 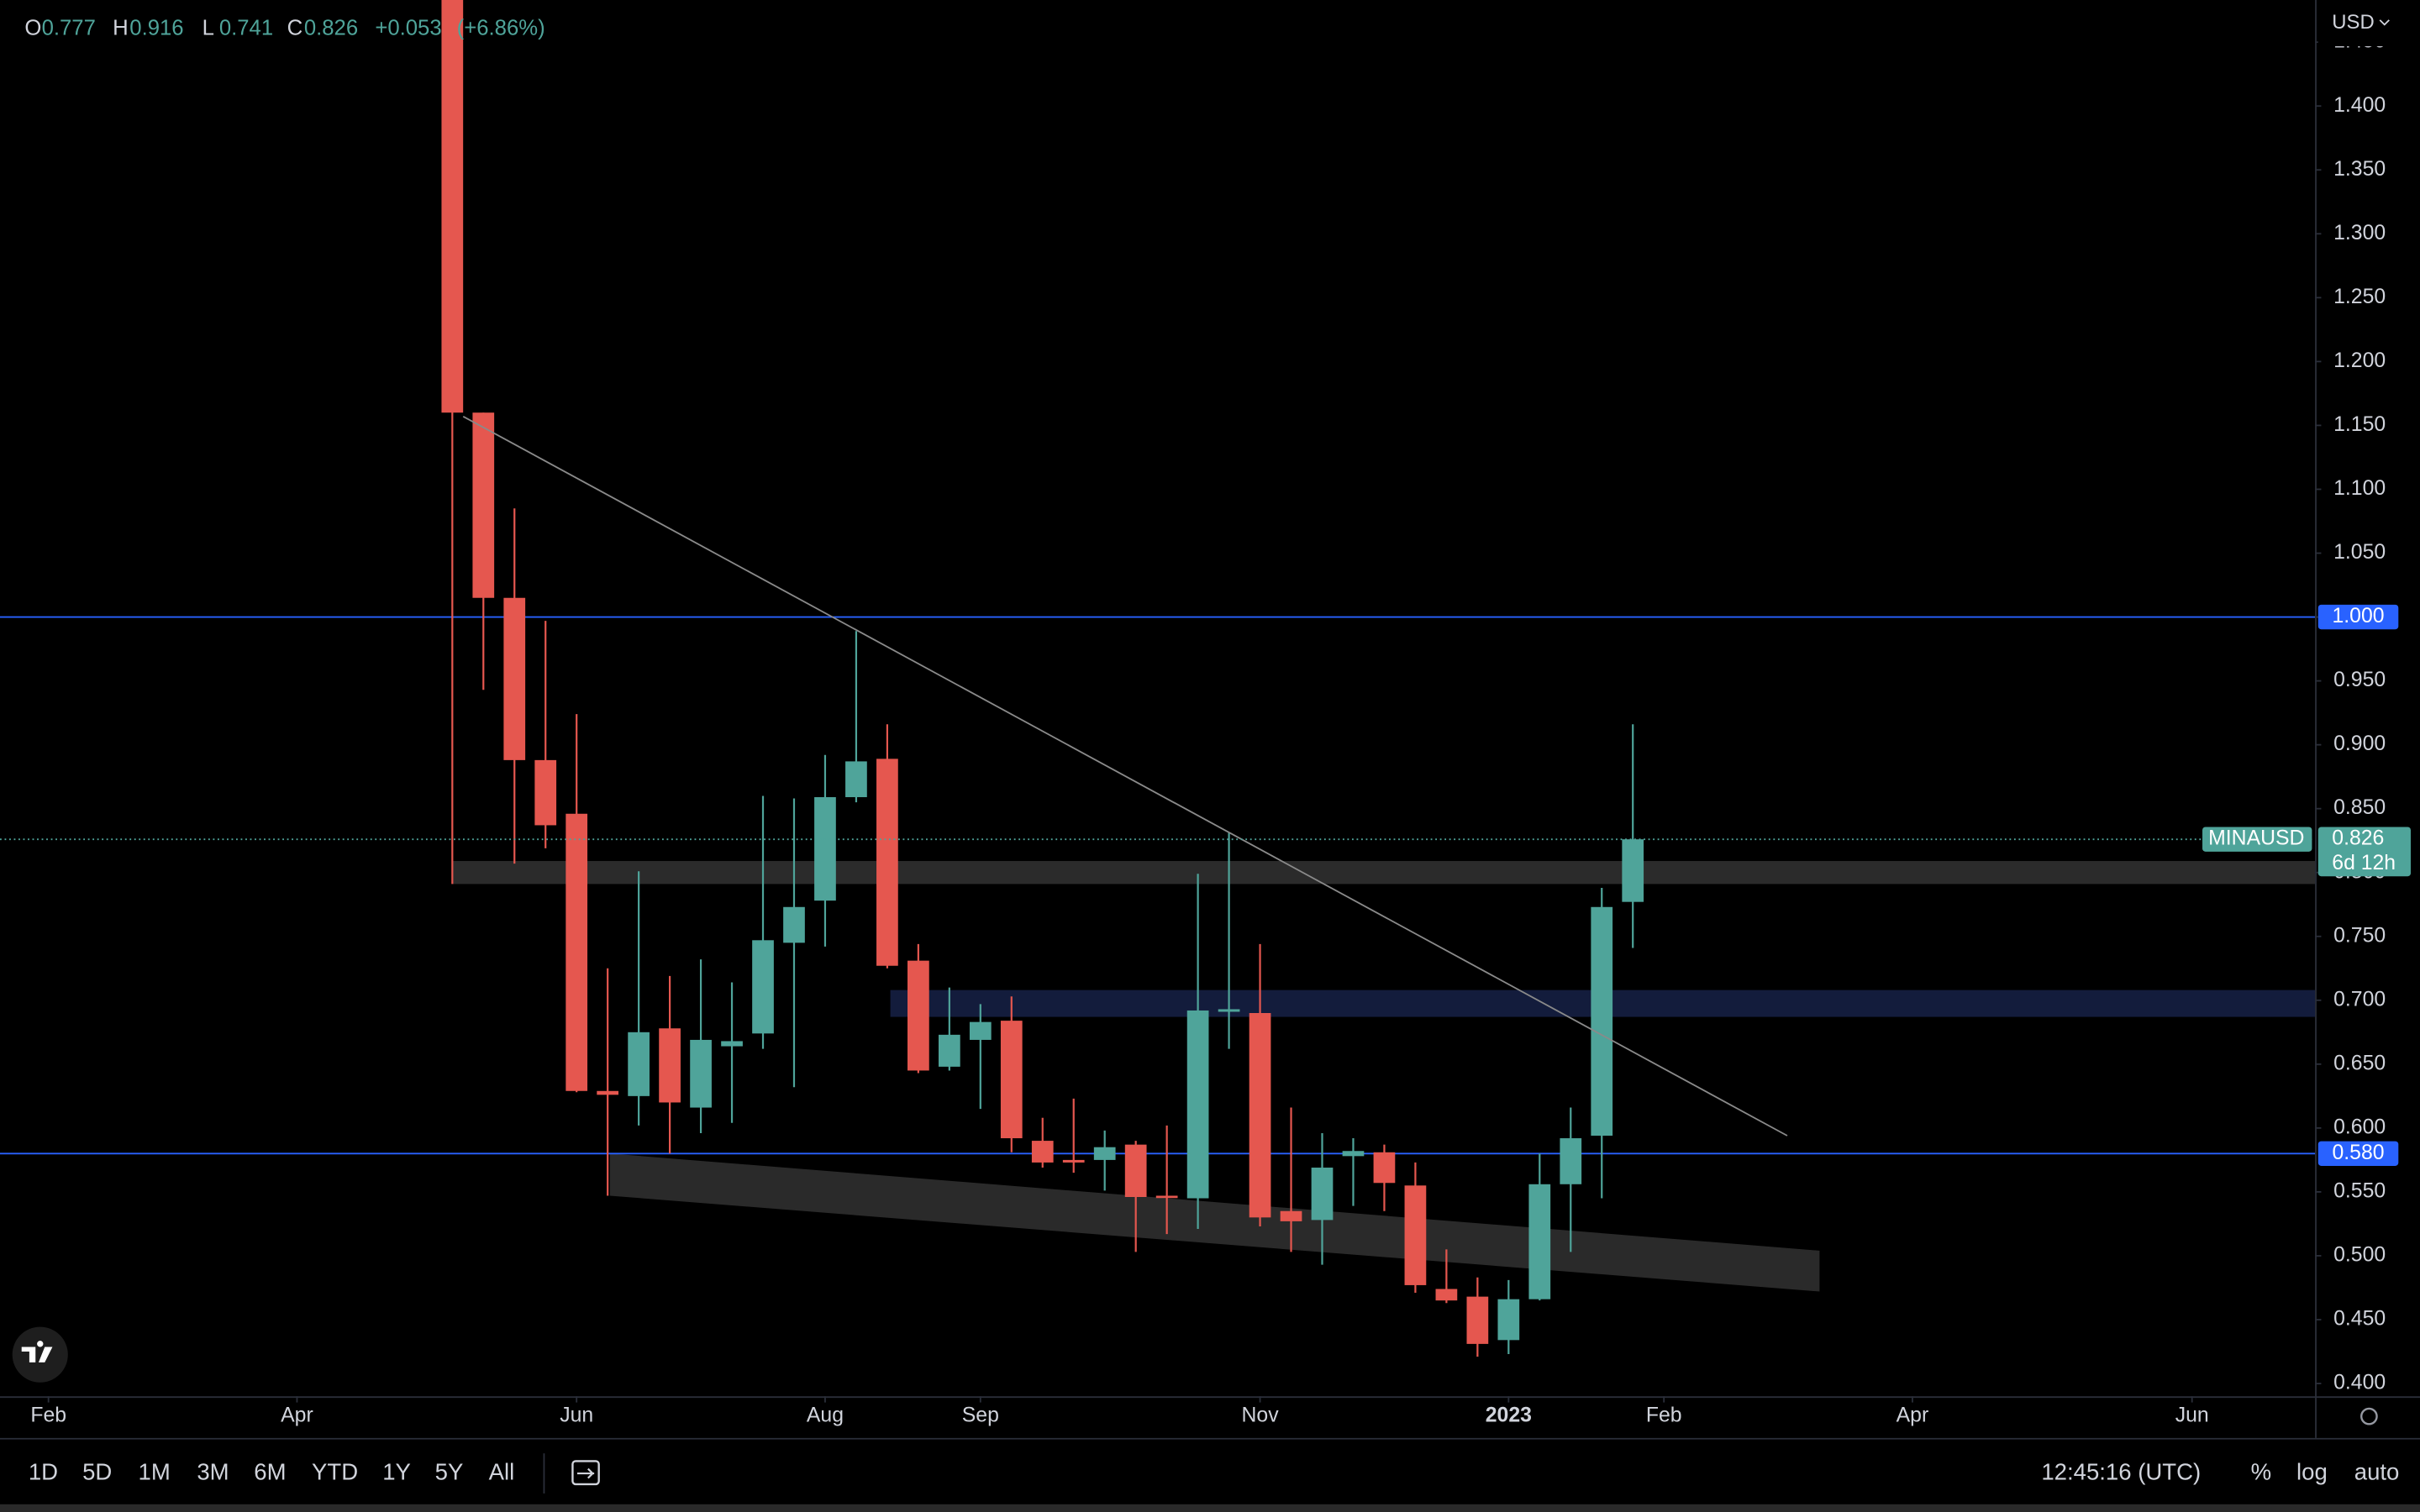 I want to click on price-tag, so click(x=2364, y=852).